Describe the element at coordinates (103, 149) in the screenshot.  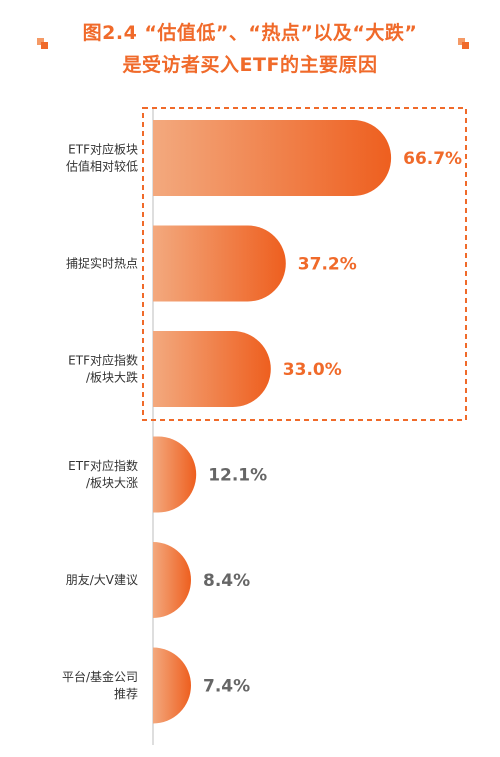
I see `category-label: ETF对应板块` at that location.